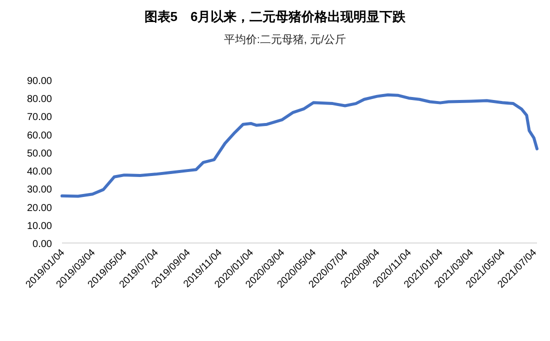 This screenshot has width=550, height=341. I want to click on y-tick-label: 70.00, so click(39, 118).